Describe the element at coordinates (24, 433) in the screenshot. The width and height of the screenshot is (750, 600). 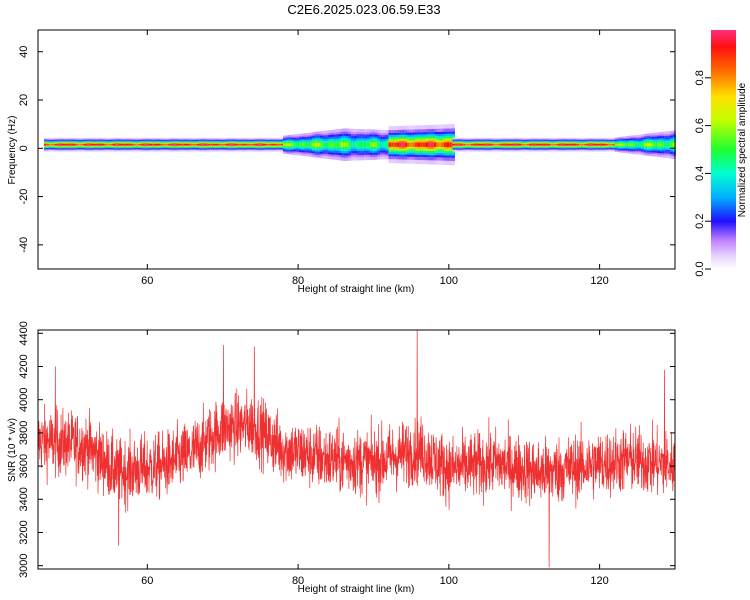
I see `y-tick-label: 3800` at that location.